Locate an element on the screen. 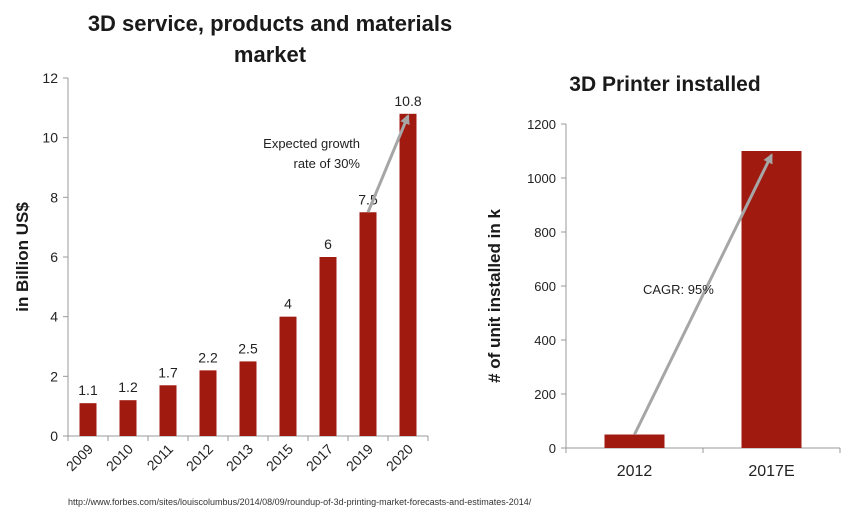 Image resolution: width=847 pixels, height=513 pixels. right-y-tick-label: 1200 is located at coordinates (541, 124).